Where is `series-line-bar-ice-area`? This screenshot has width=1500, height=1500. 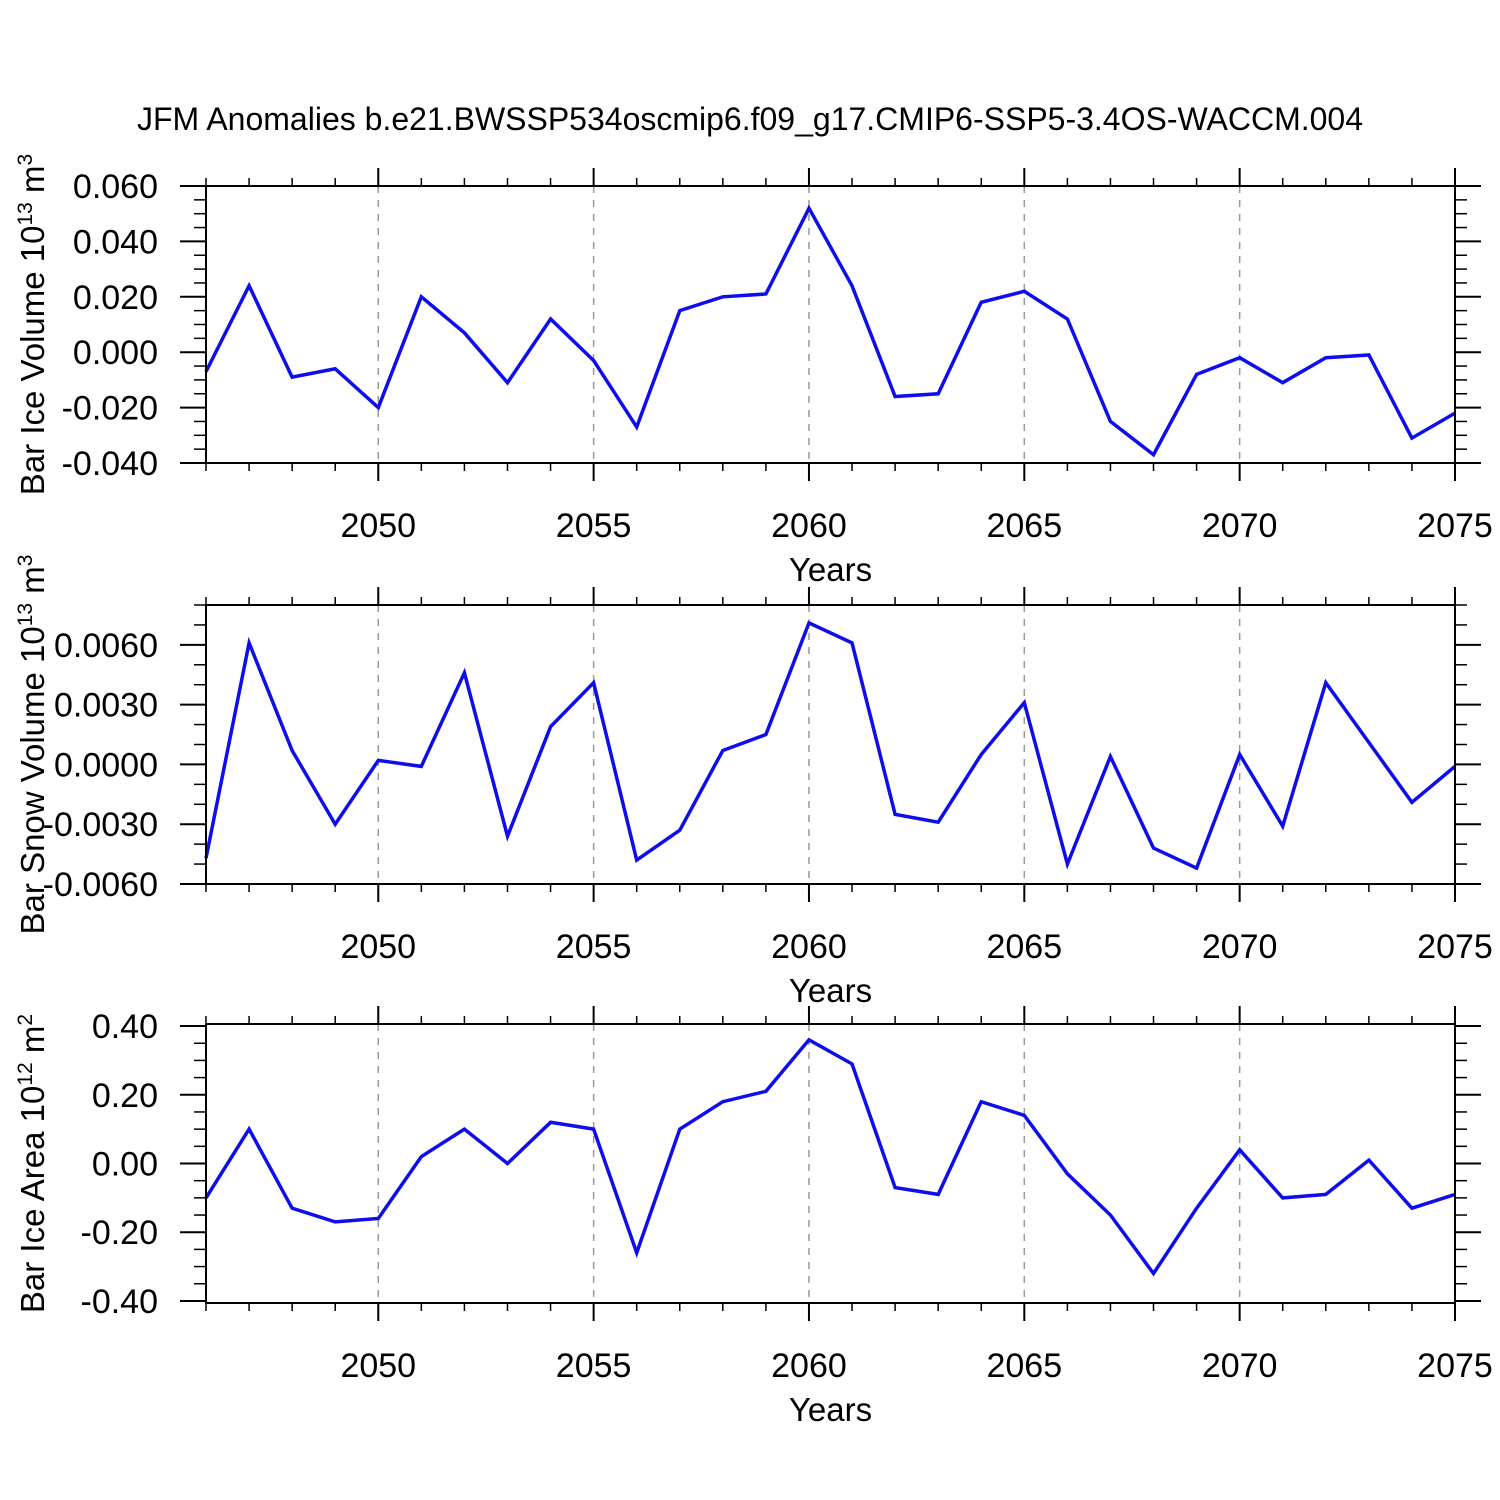
series-line-bar-ice-area is located at coordinates (830, 1157).